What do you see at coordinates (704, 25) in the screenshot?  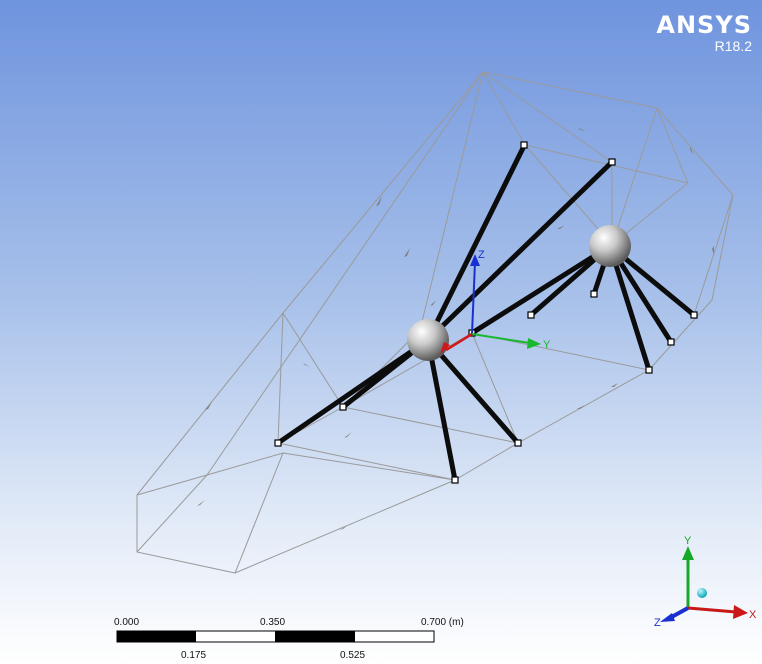 I see `brand-name: ANSYS` at bounding box center [704, 25].